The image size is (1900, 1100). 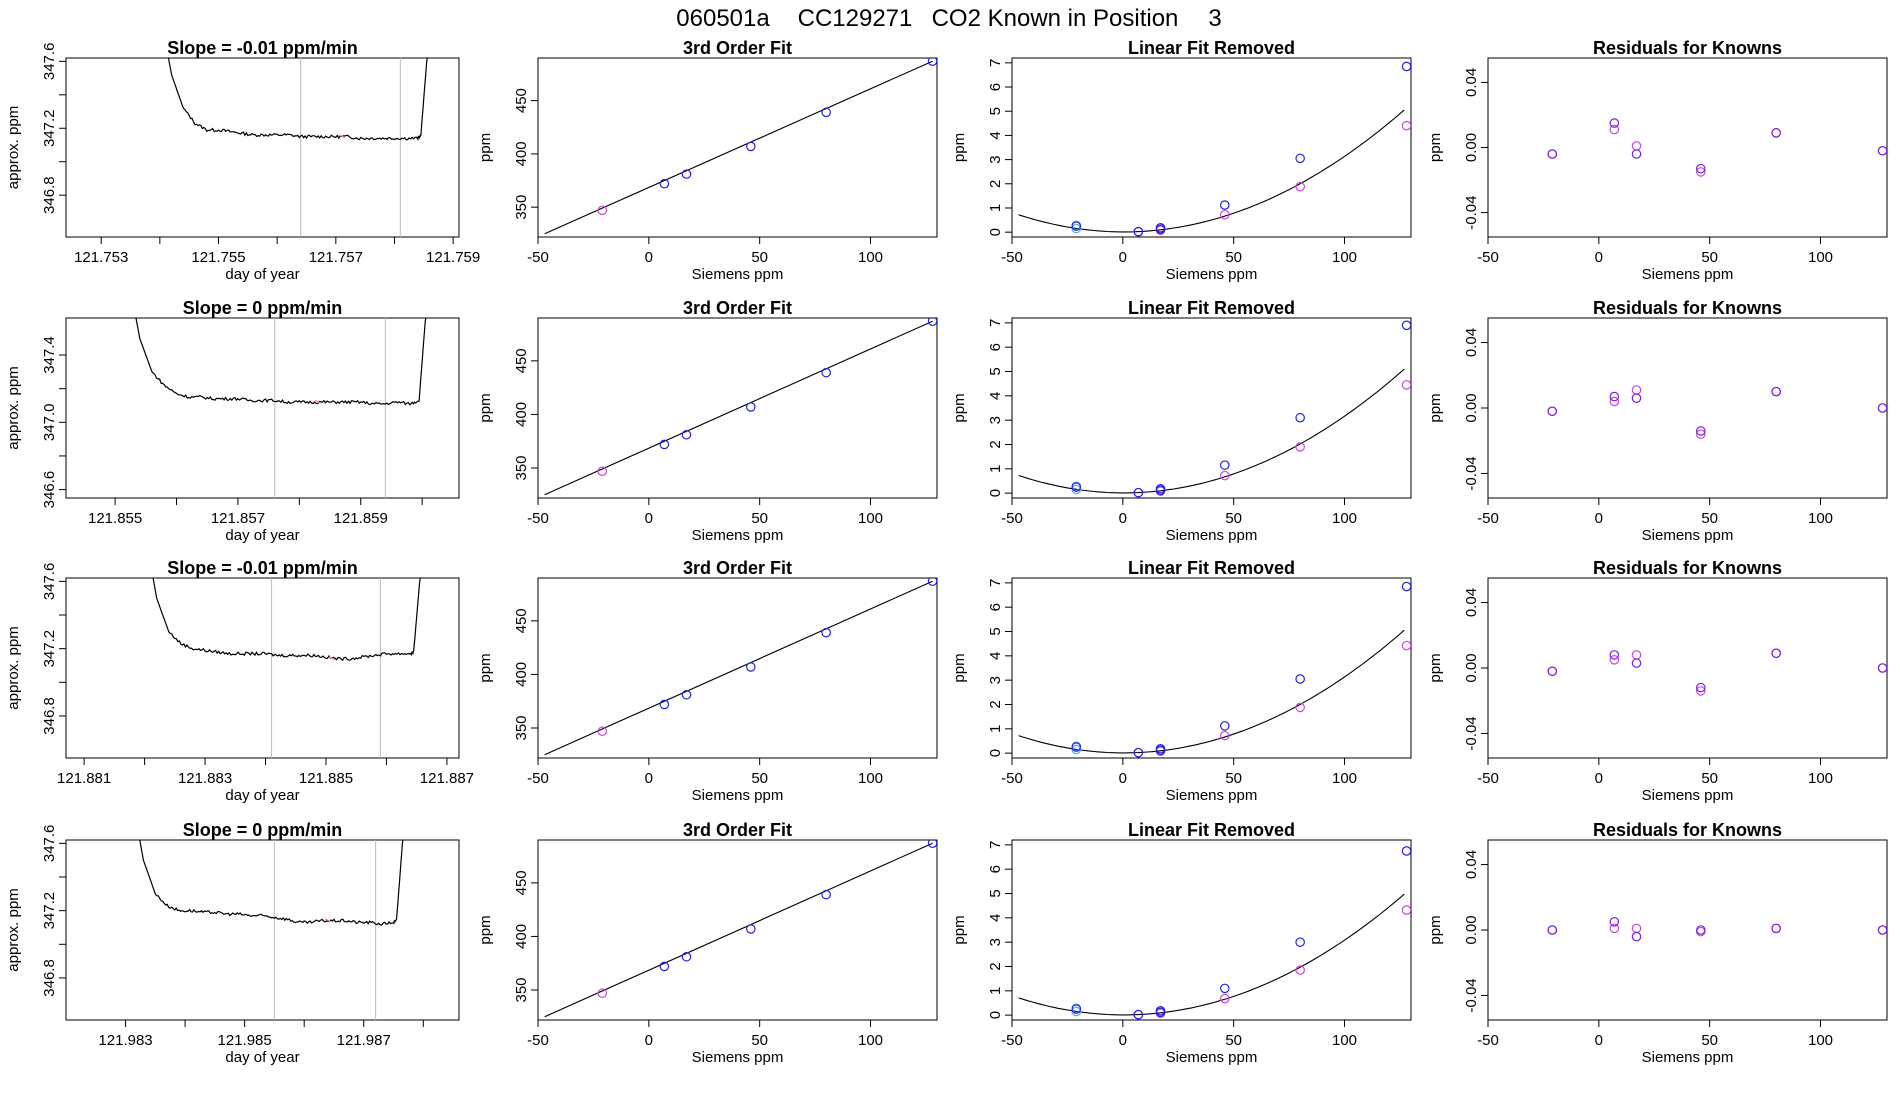 What do you see at coordinates (995, 583) in the screenshot?
I see `y-tick-label: 7` at bounding box center [995, 583].